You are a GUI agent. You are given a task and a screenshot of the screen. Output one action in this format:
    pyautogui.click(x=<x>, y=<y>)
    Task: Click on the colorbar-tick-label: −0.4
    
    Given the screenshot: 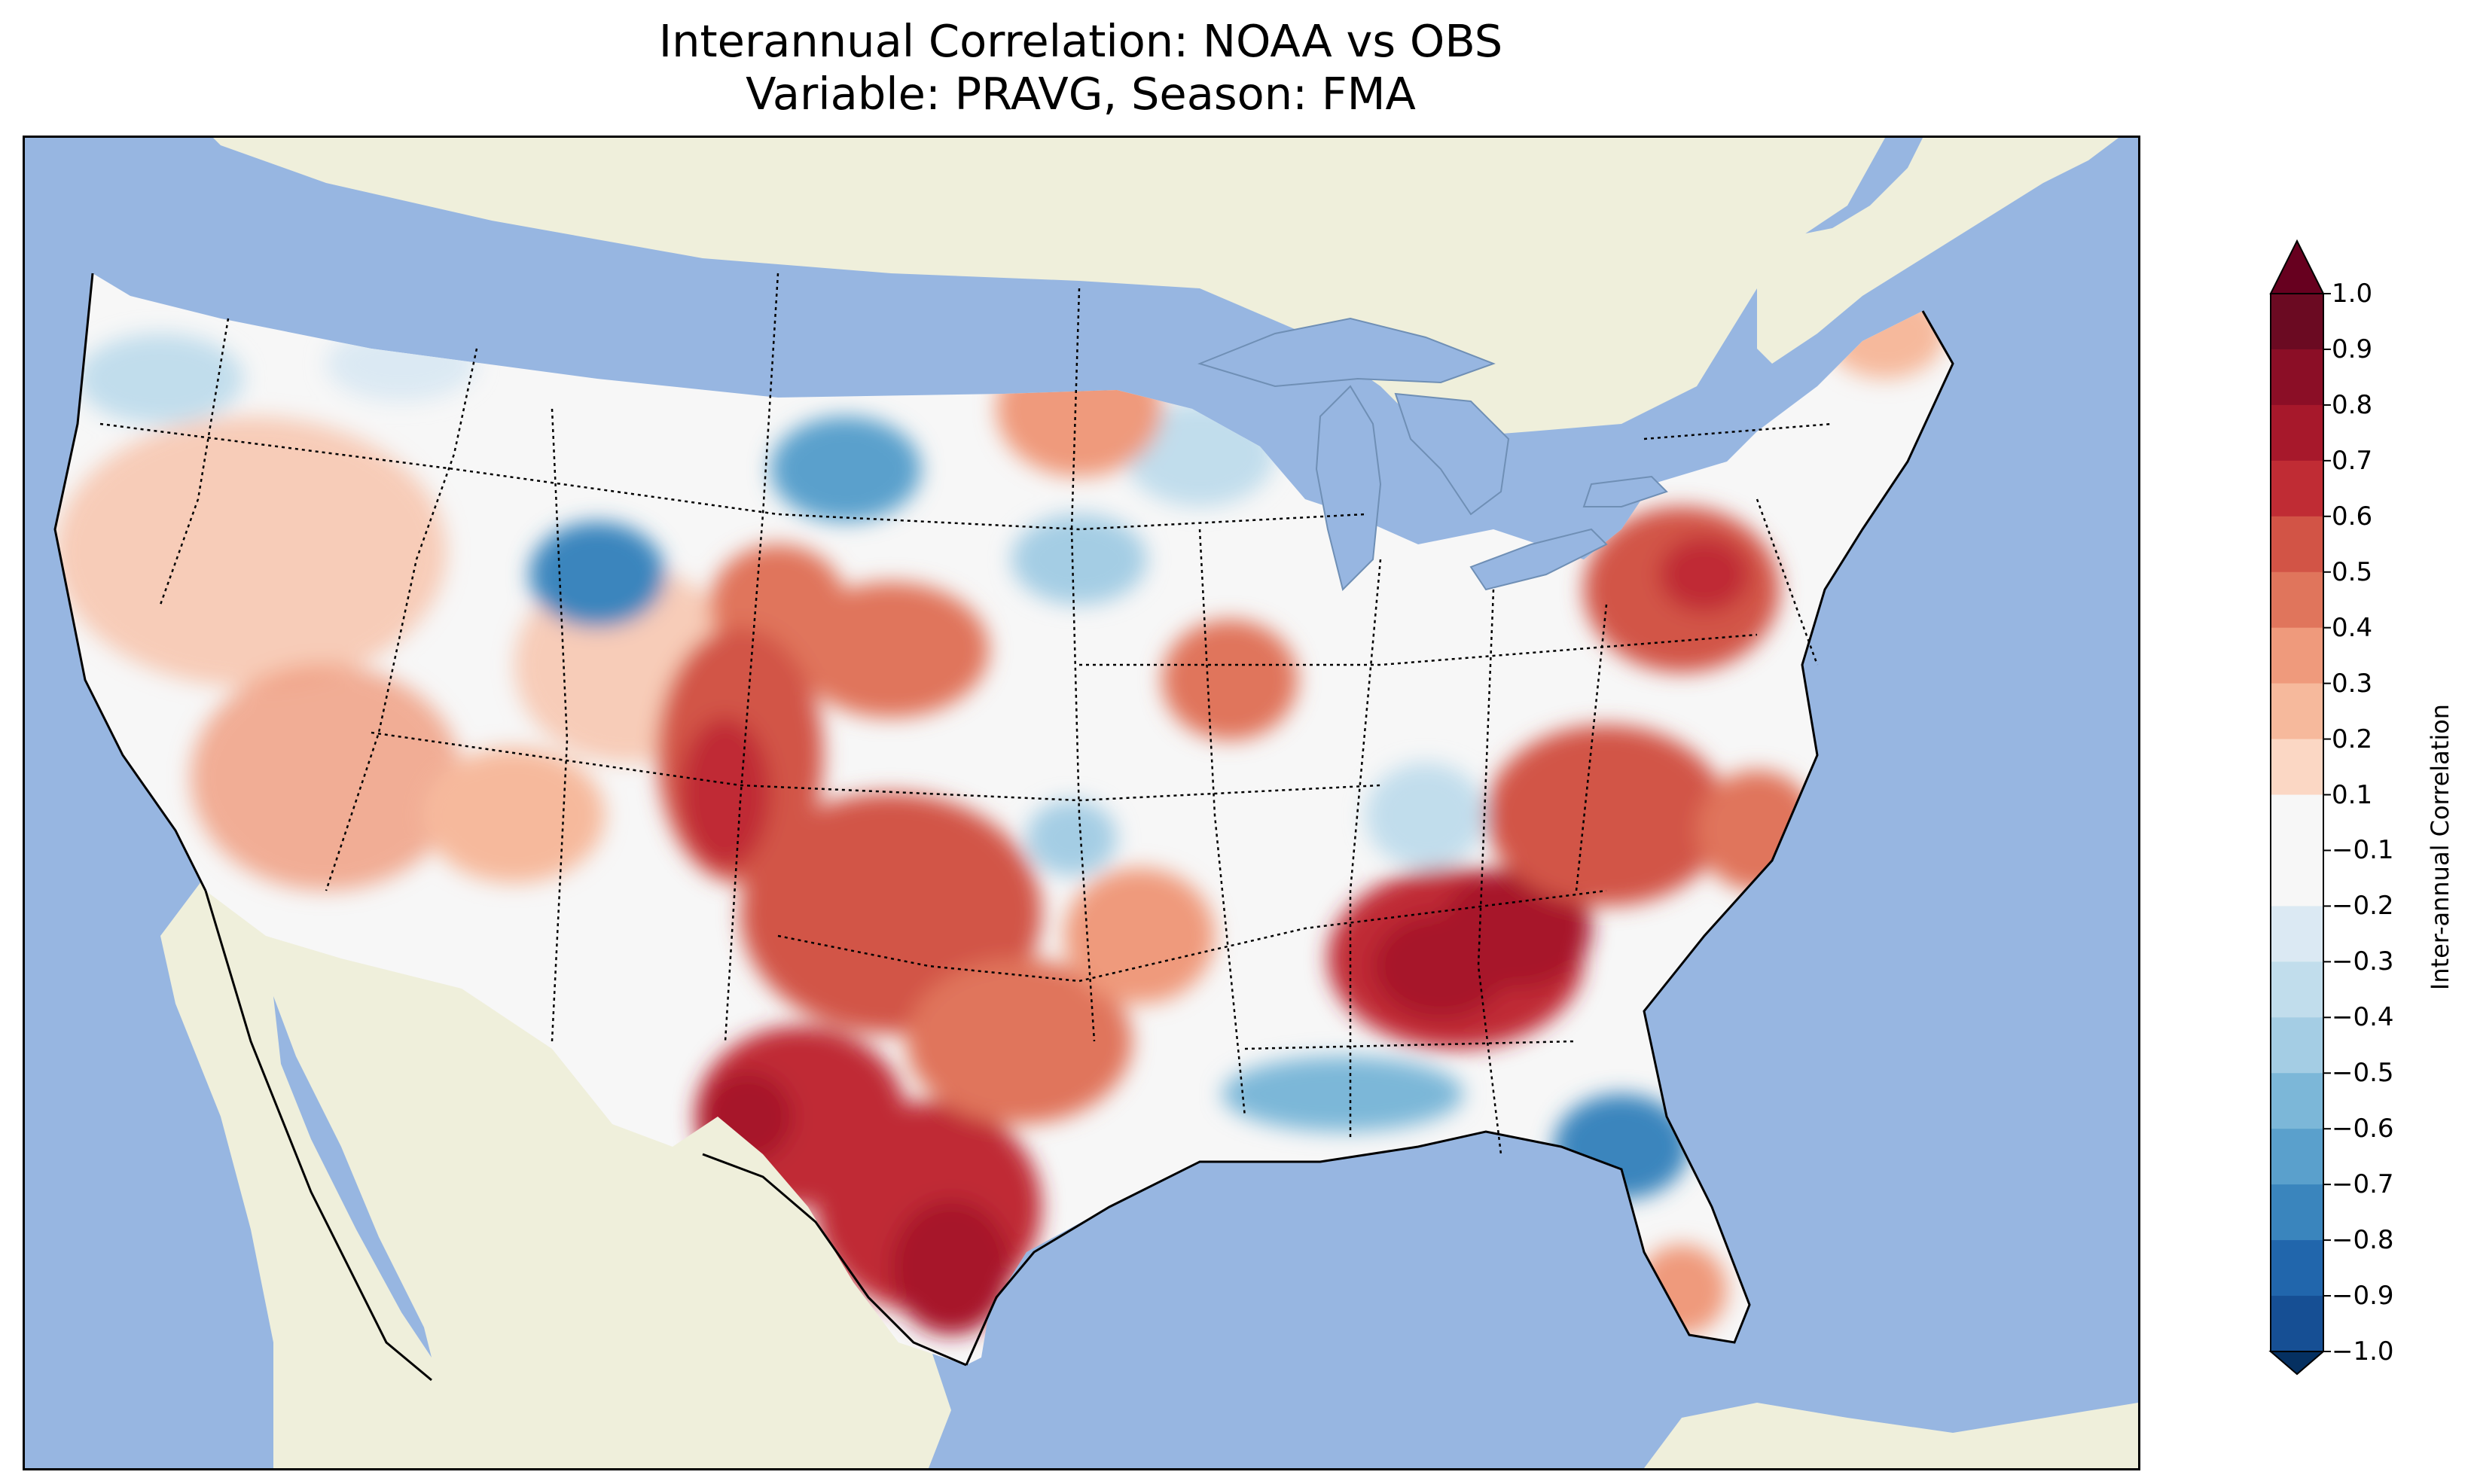 What is the action you would take?
    pyautogui.click(x=2363, y=1017)
    